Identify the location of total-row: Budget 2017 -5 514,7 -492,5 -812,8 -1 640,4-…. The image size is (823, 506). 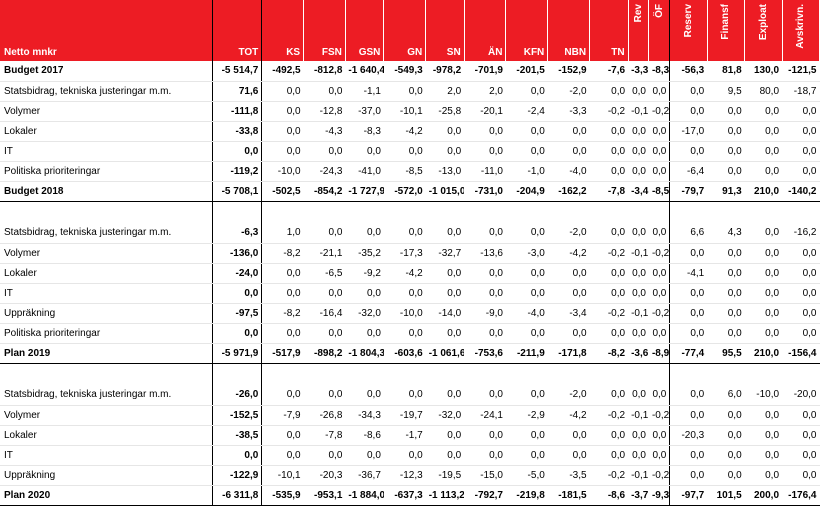
(410, 71).